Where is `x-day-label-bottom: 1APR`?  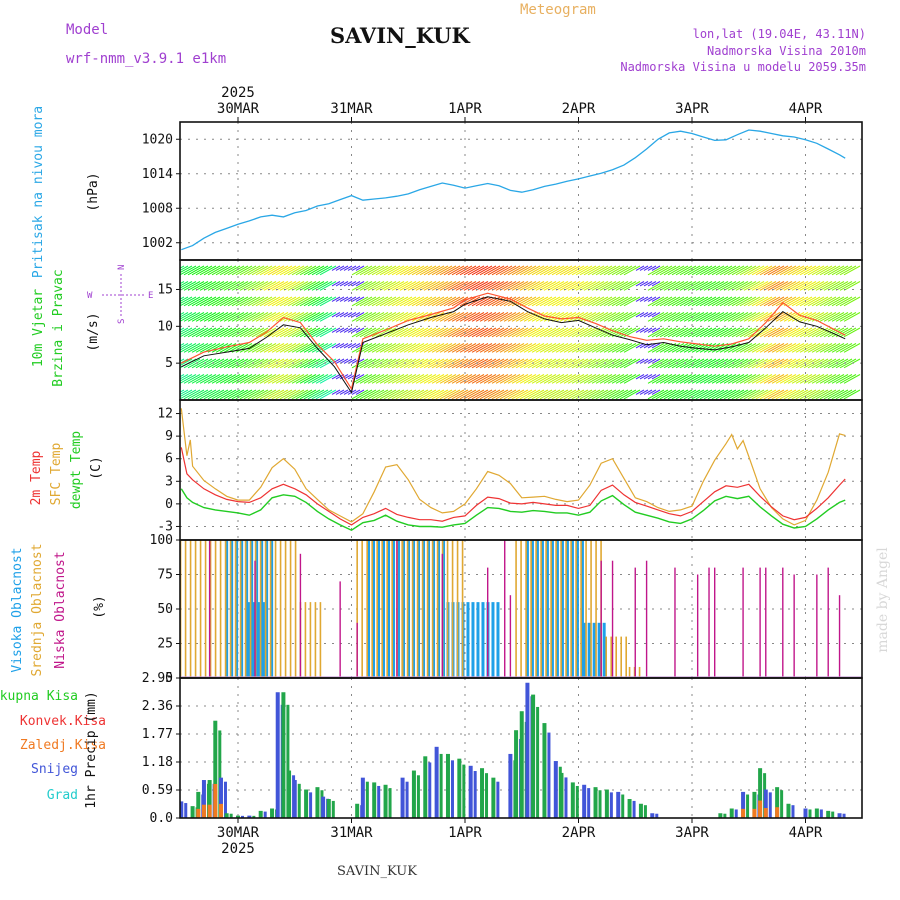
x-day-label-bottom: 1APR is located at coordinates (465, 833).